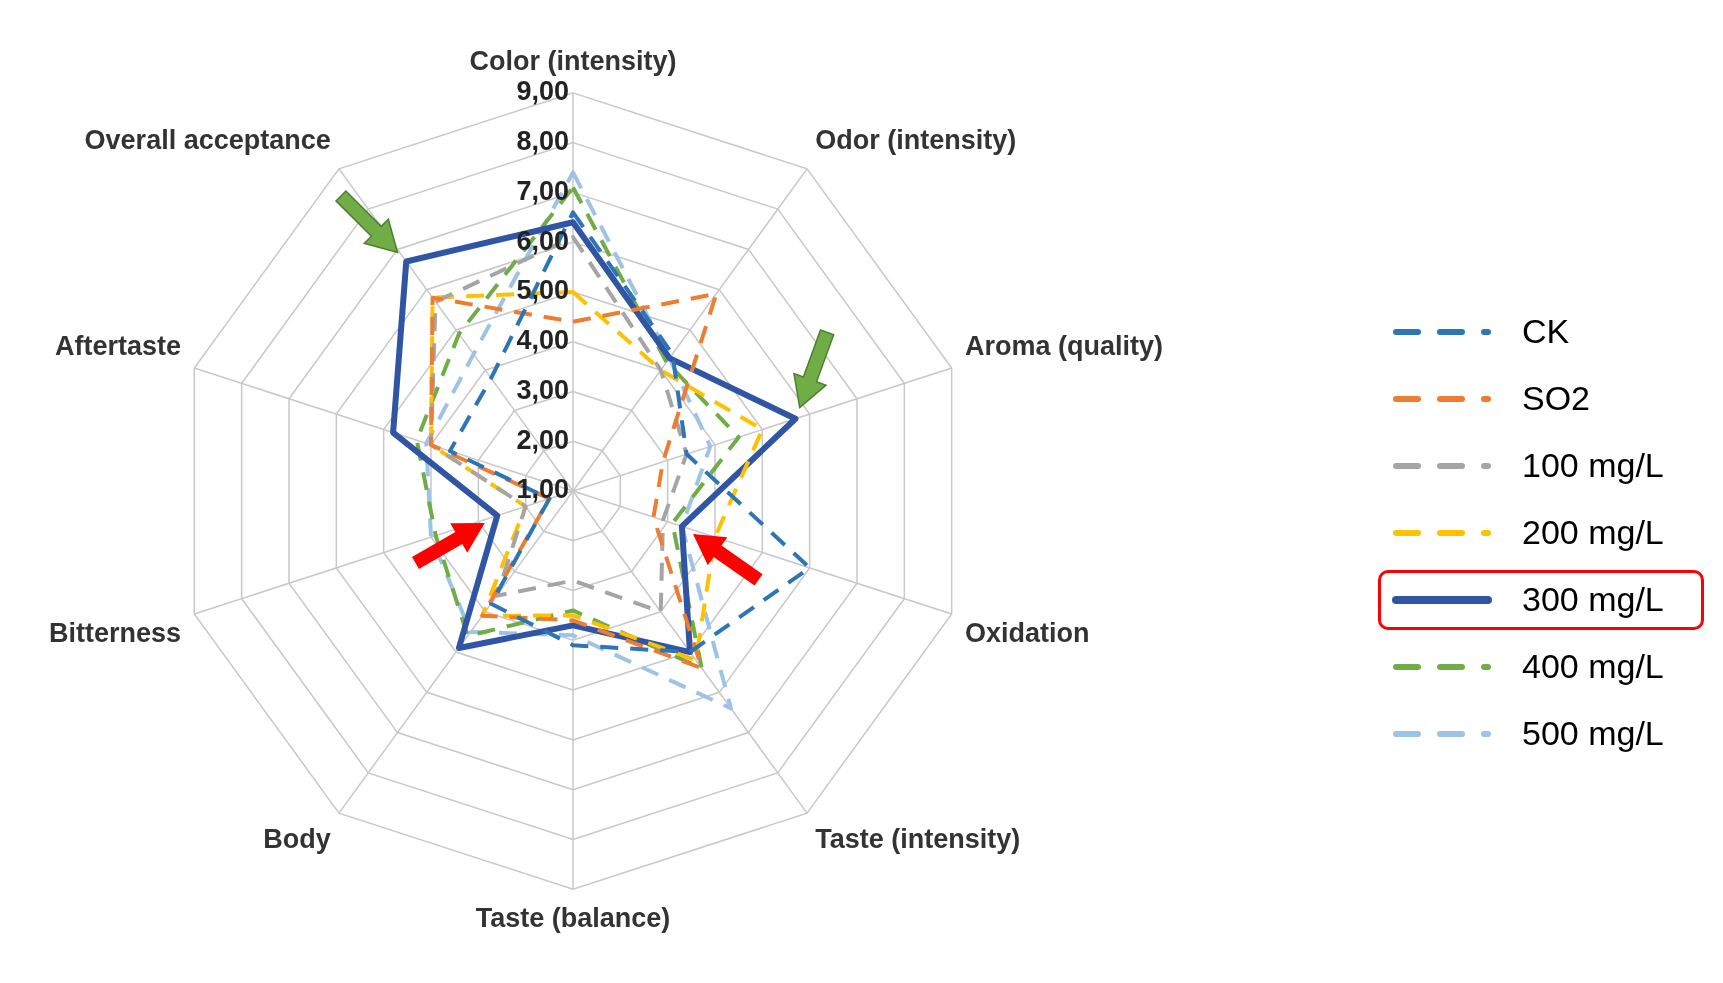  What do you see at coordinates (115, 633) in the screenshot?
I see `spoke-label: Bitterness` at bounding box center [115, 633].